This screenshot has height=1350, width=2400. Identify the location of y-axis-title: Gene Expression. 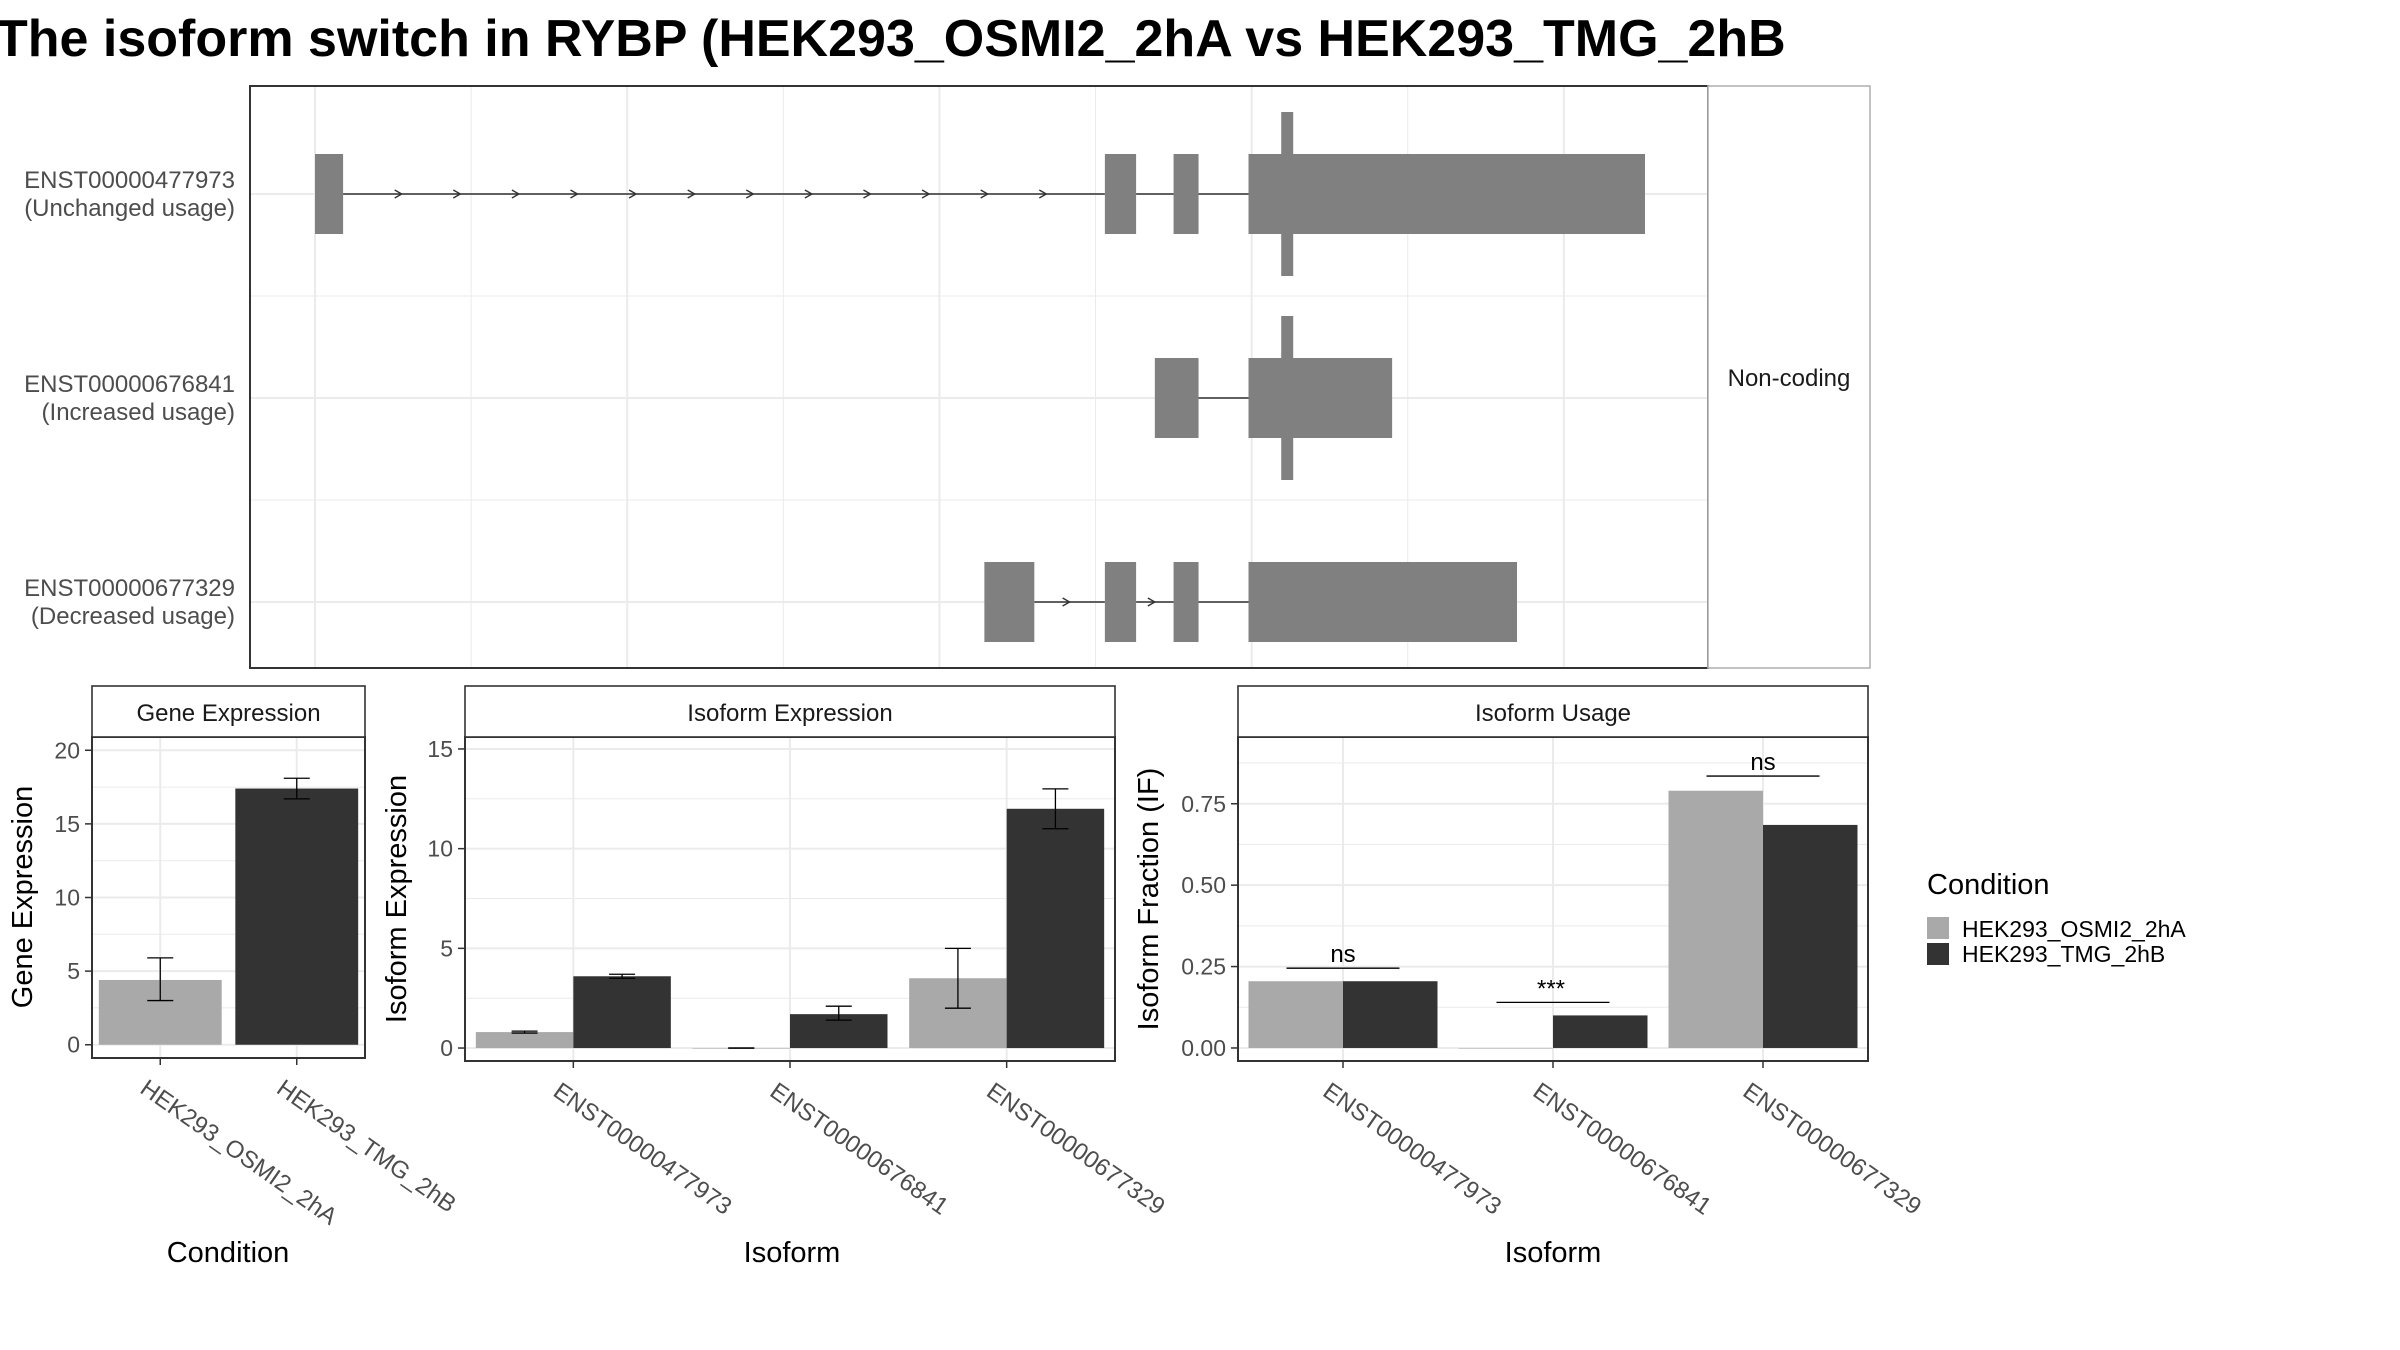
(23, 897).